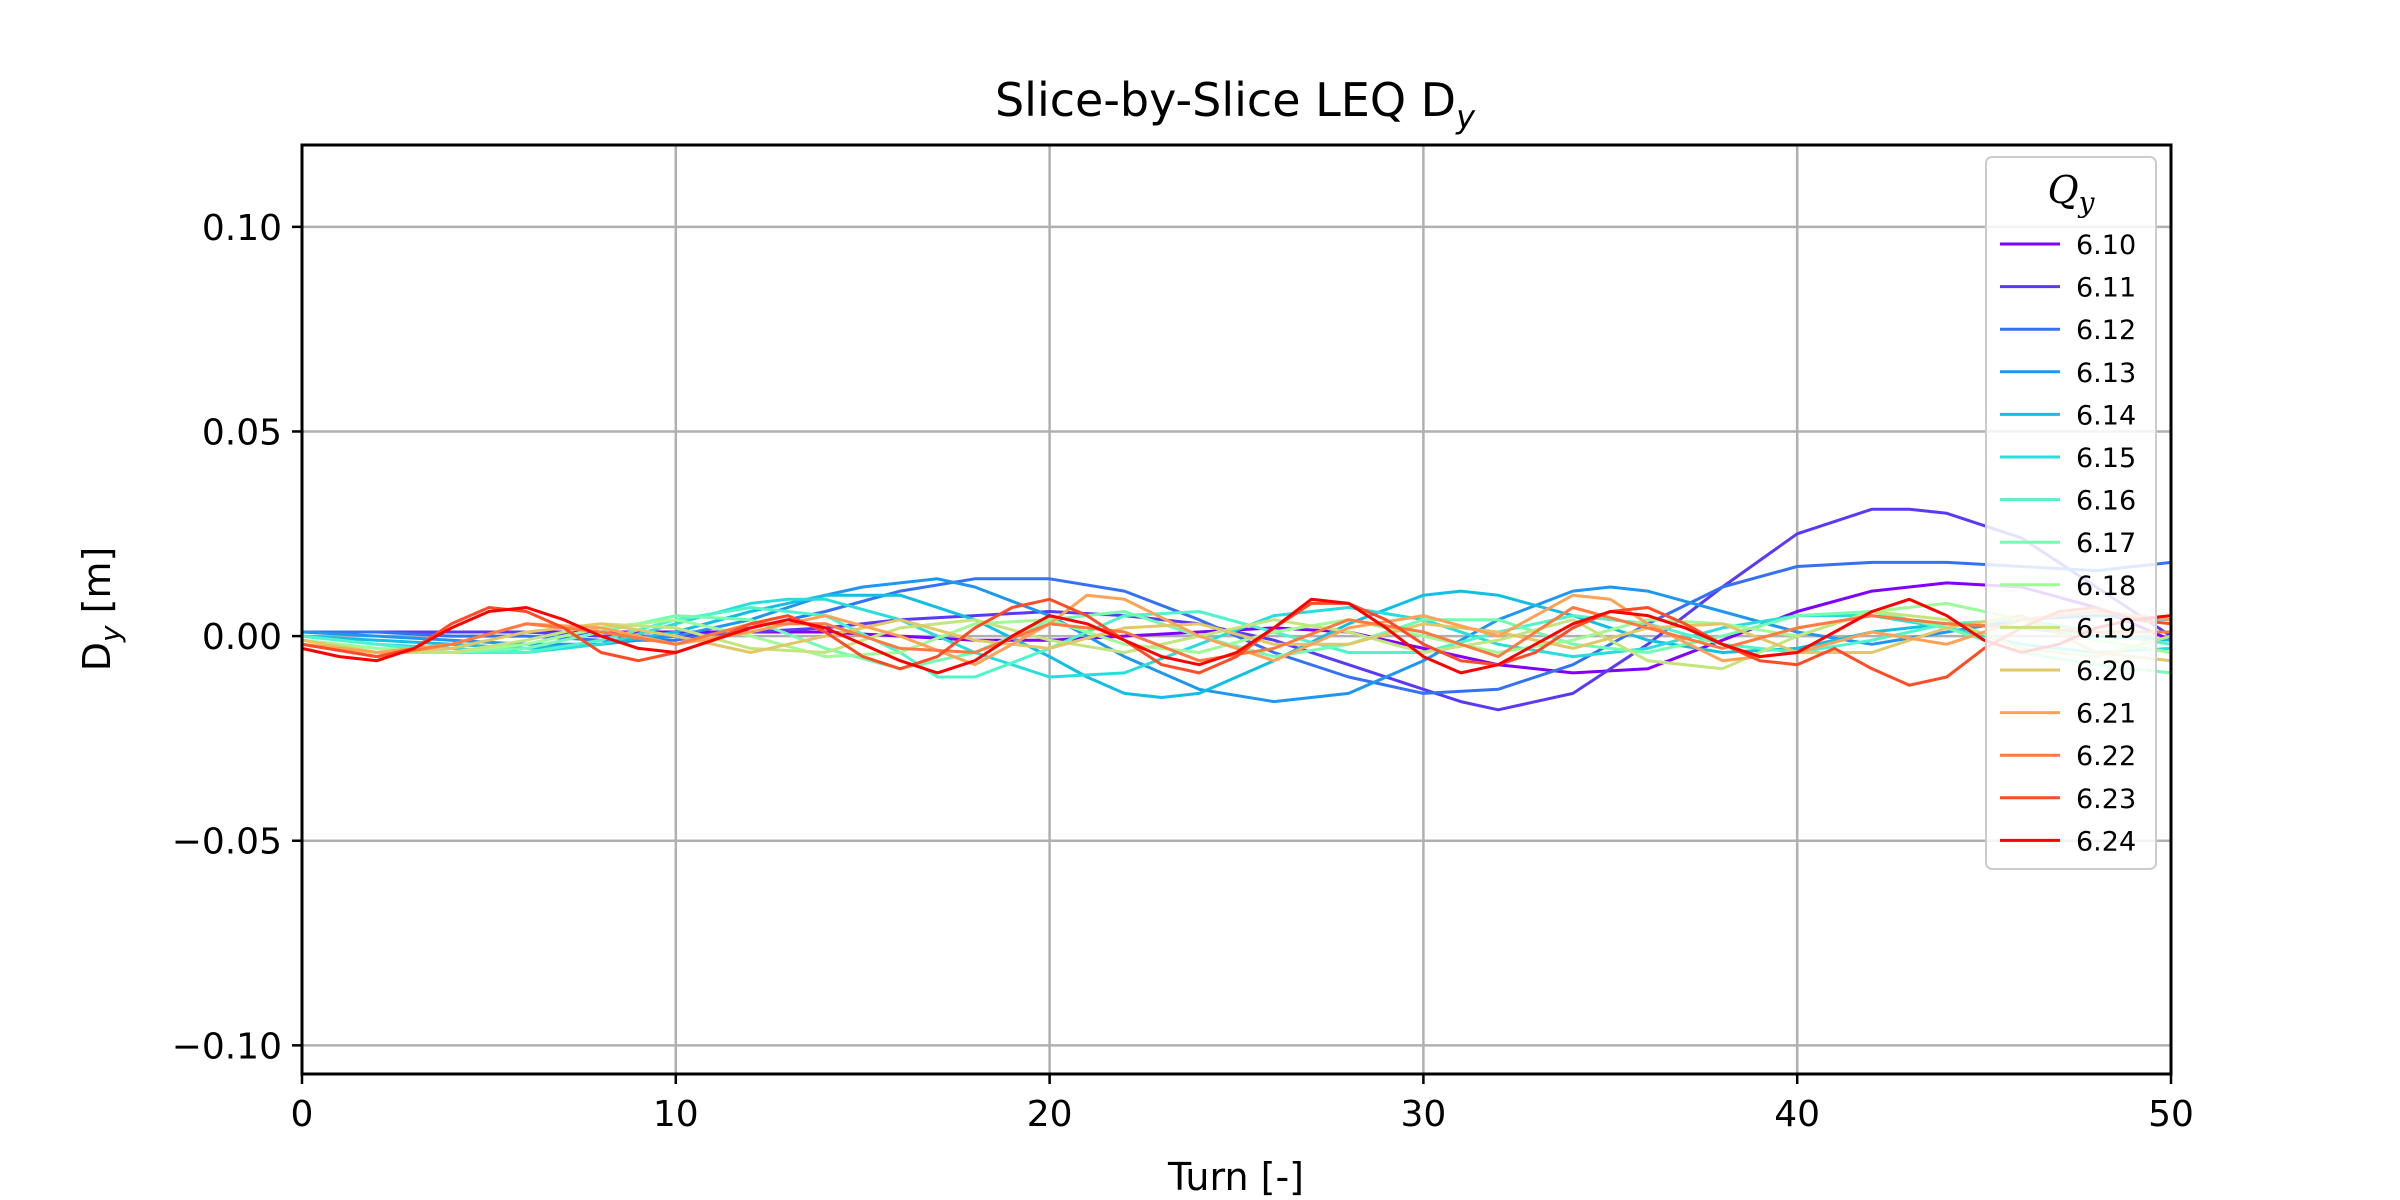 This screenshot has height=1200, width=2400. What do you see at coordinates (2106, 756) in the screenshot?
I see `legend-label: 6.22` at bounding box center [2106, 756].